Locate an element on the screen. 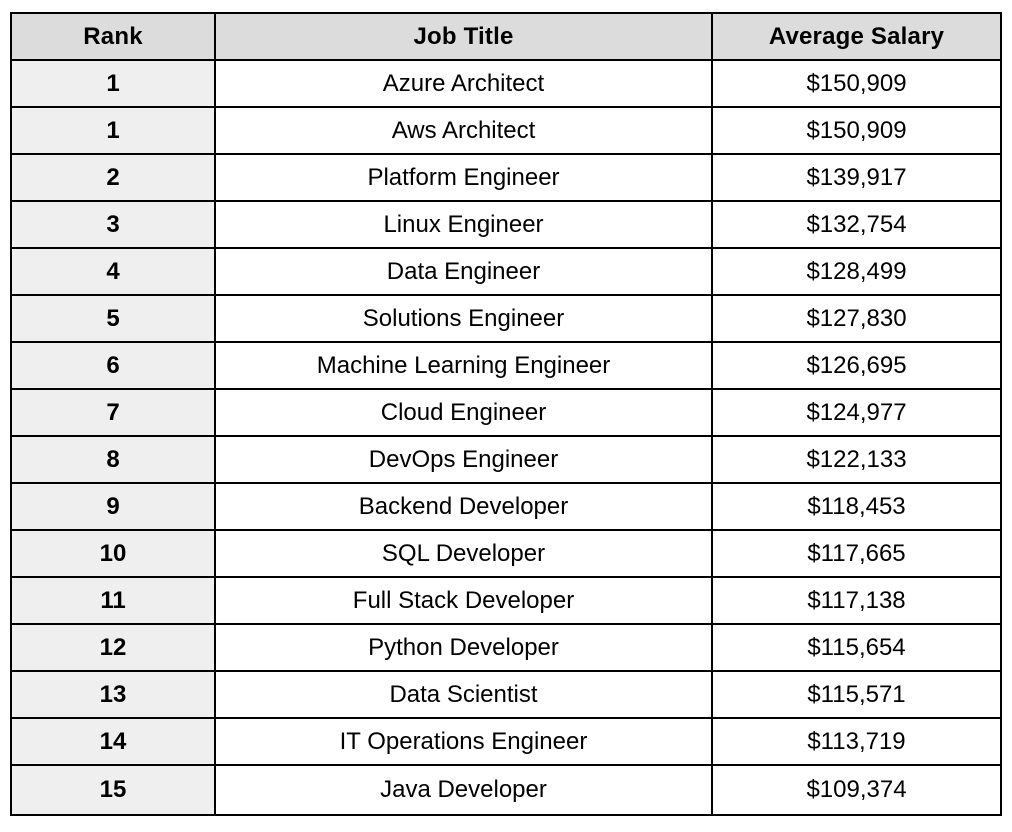 The width and height of the screenshot is (1012, 832). job-title-cell: Azure Architect is located at coordinates (463, 83).